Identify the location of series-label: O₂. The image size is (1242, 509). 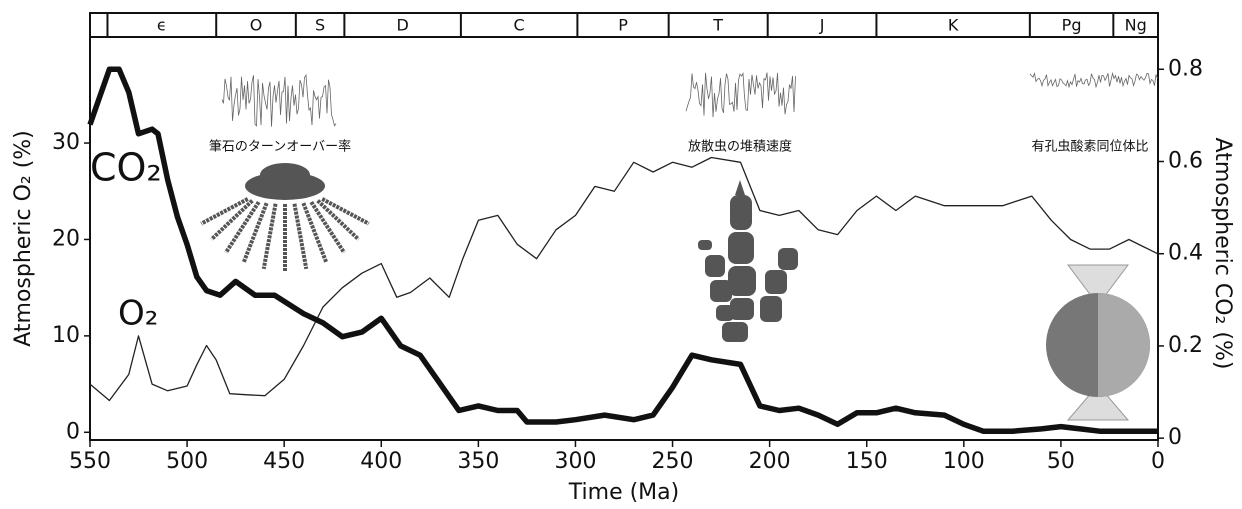
(138, 314).